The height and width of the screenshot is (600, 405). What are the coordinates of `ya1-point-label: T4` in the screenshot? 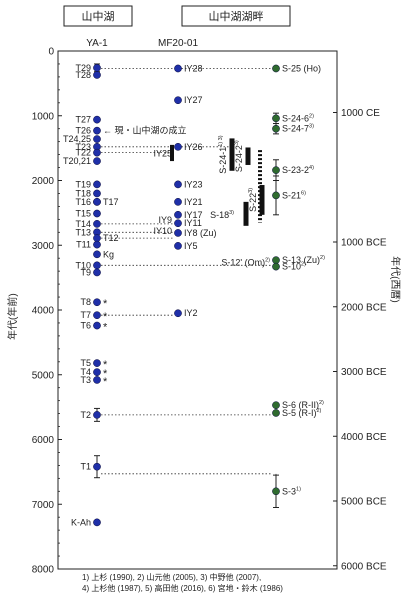 It's located at (85, 372).